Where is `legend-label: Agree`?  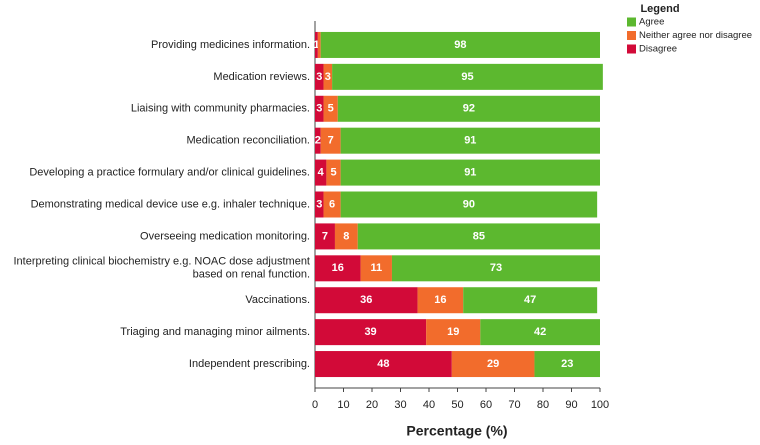 legend-label: Agree is located at coordinates (651, 22).